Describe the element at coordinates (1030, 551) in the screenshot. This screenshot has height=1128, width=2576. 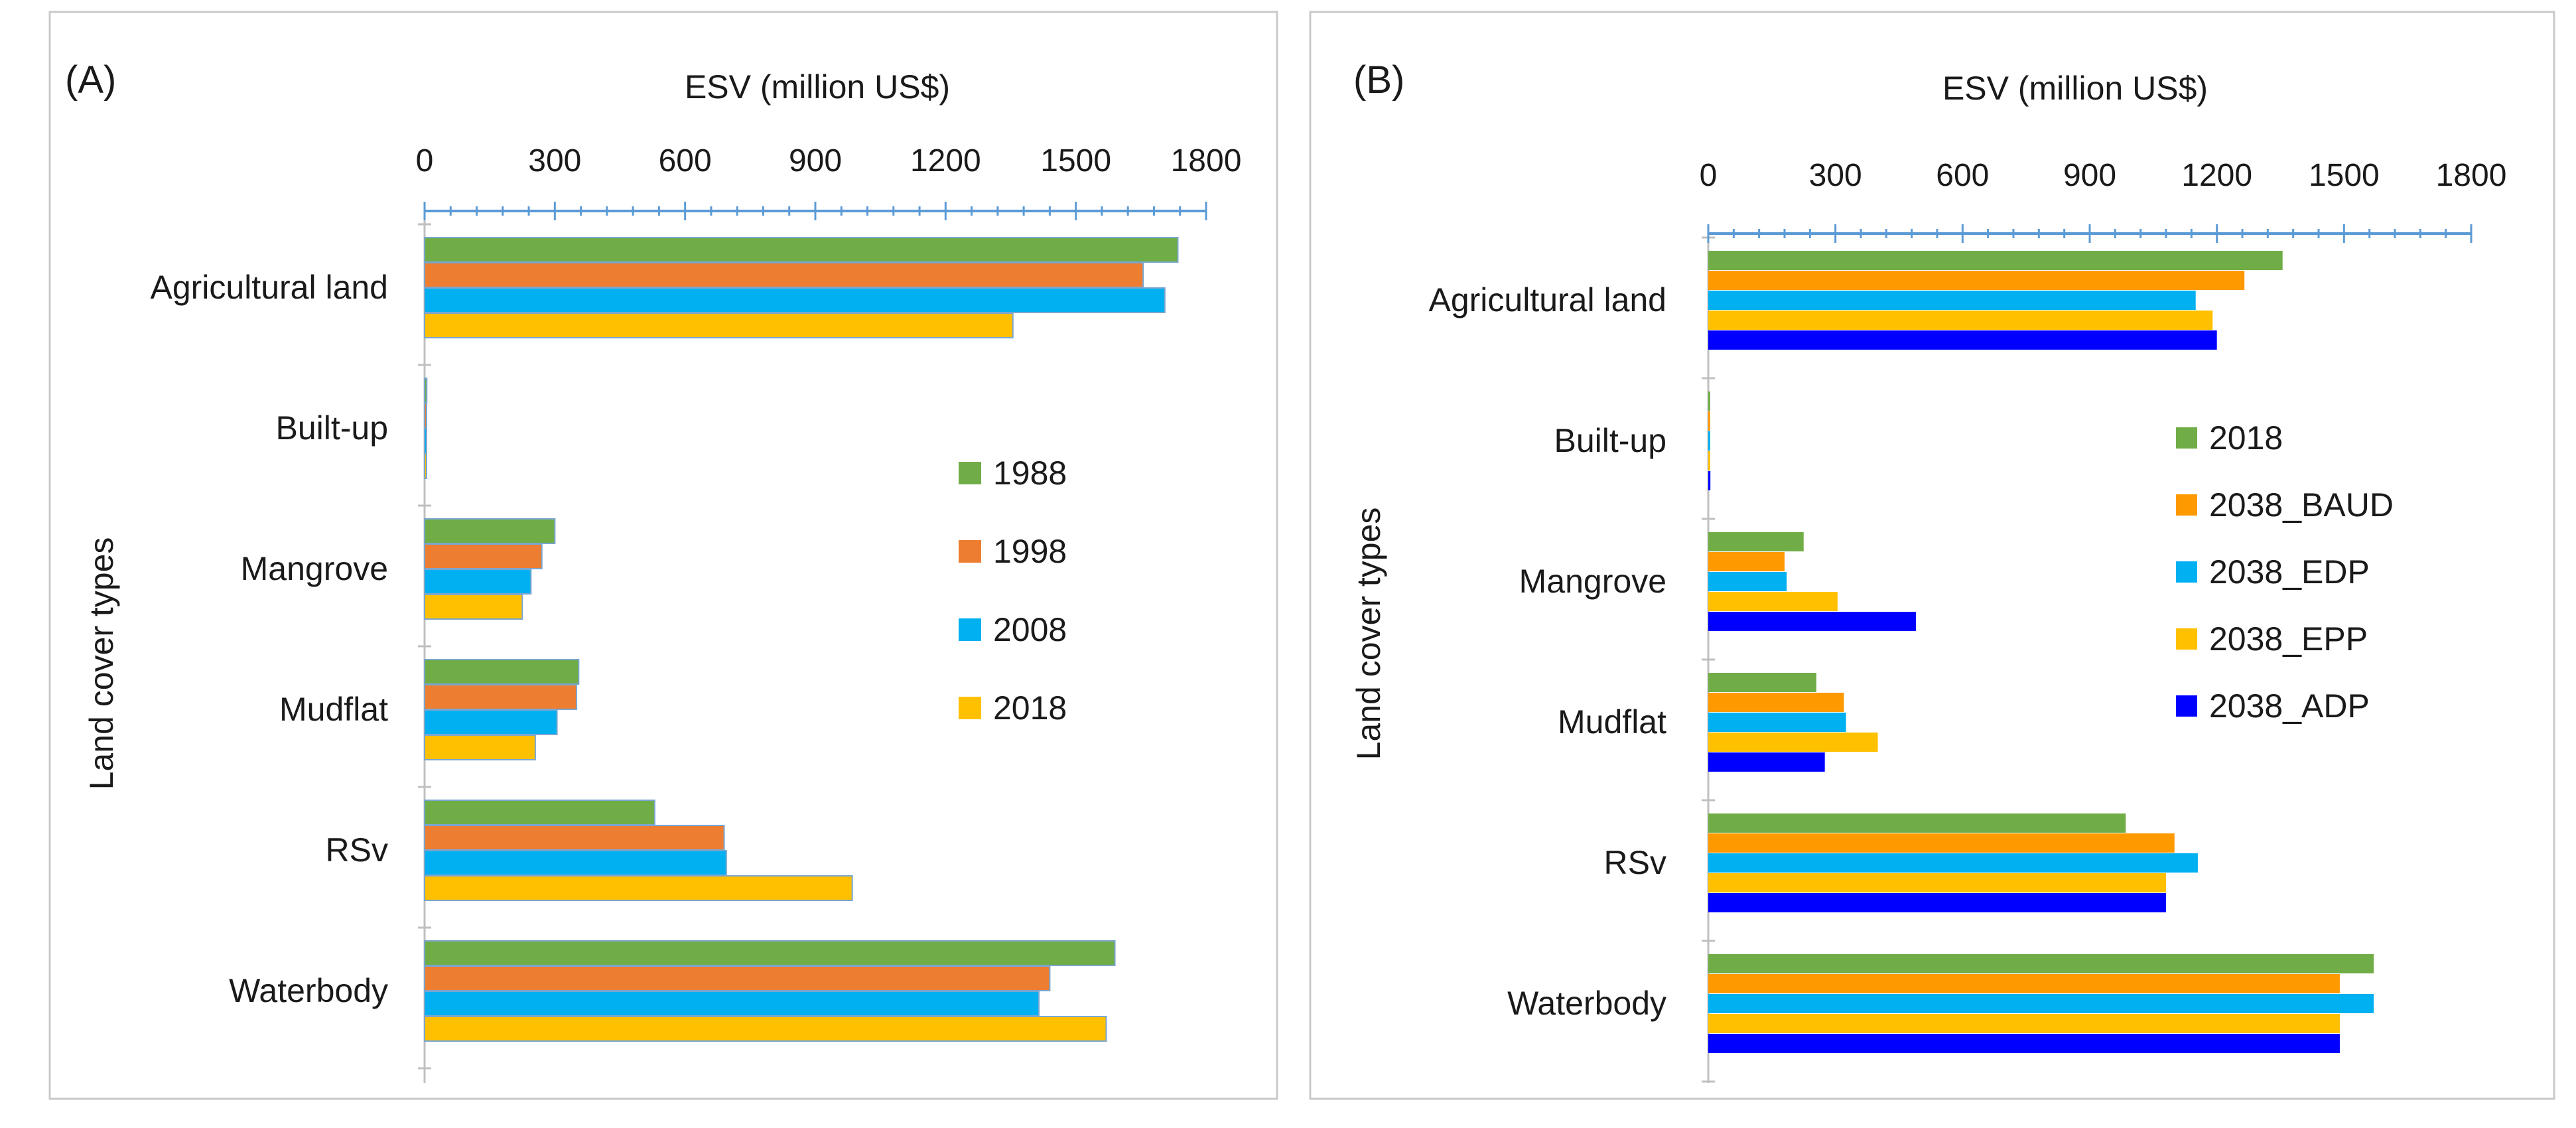
I see `legend-label: 1998` at that location.